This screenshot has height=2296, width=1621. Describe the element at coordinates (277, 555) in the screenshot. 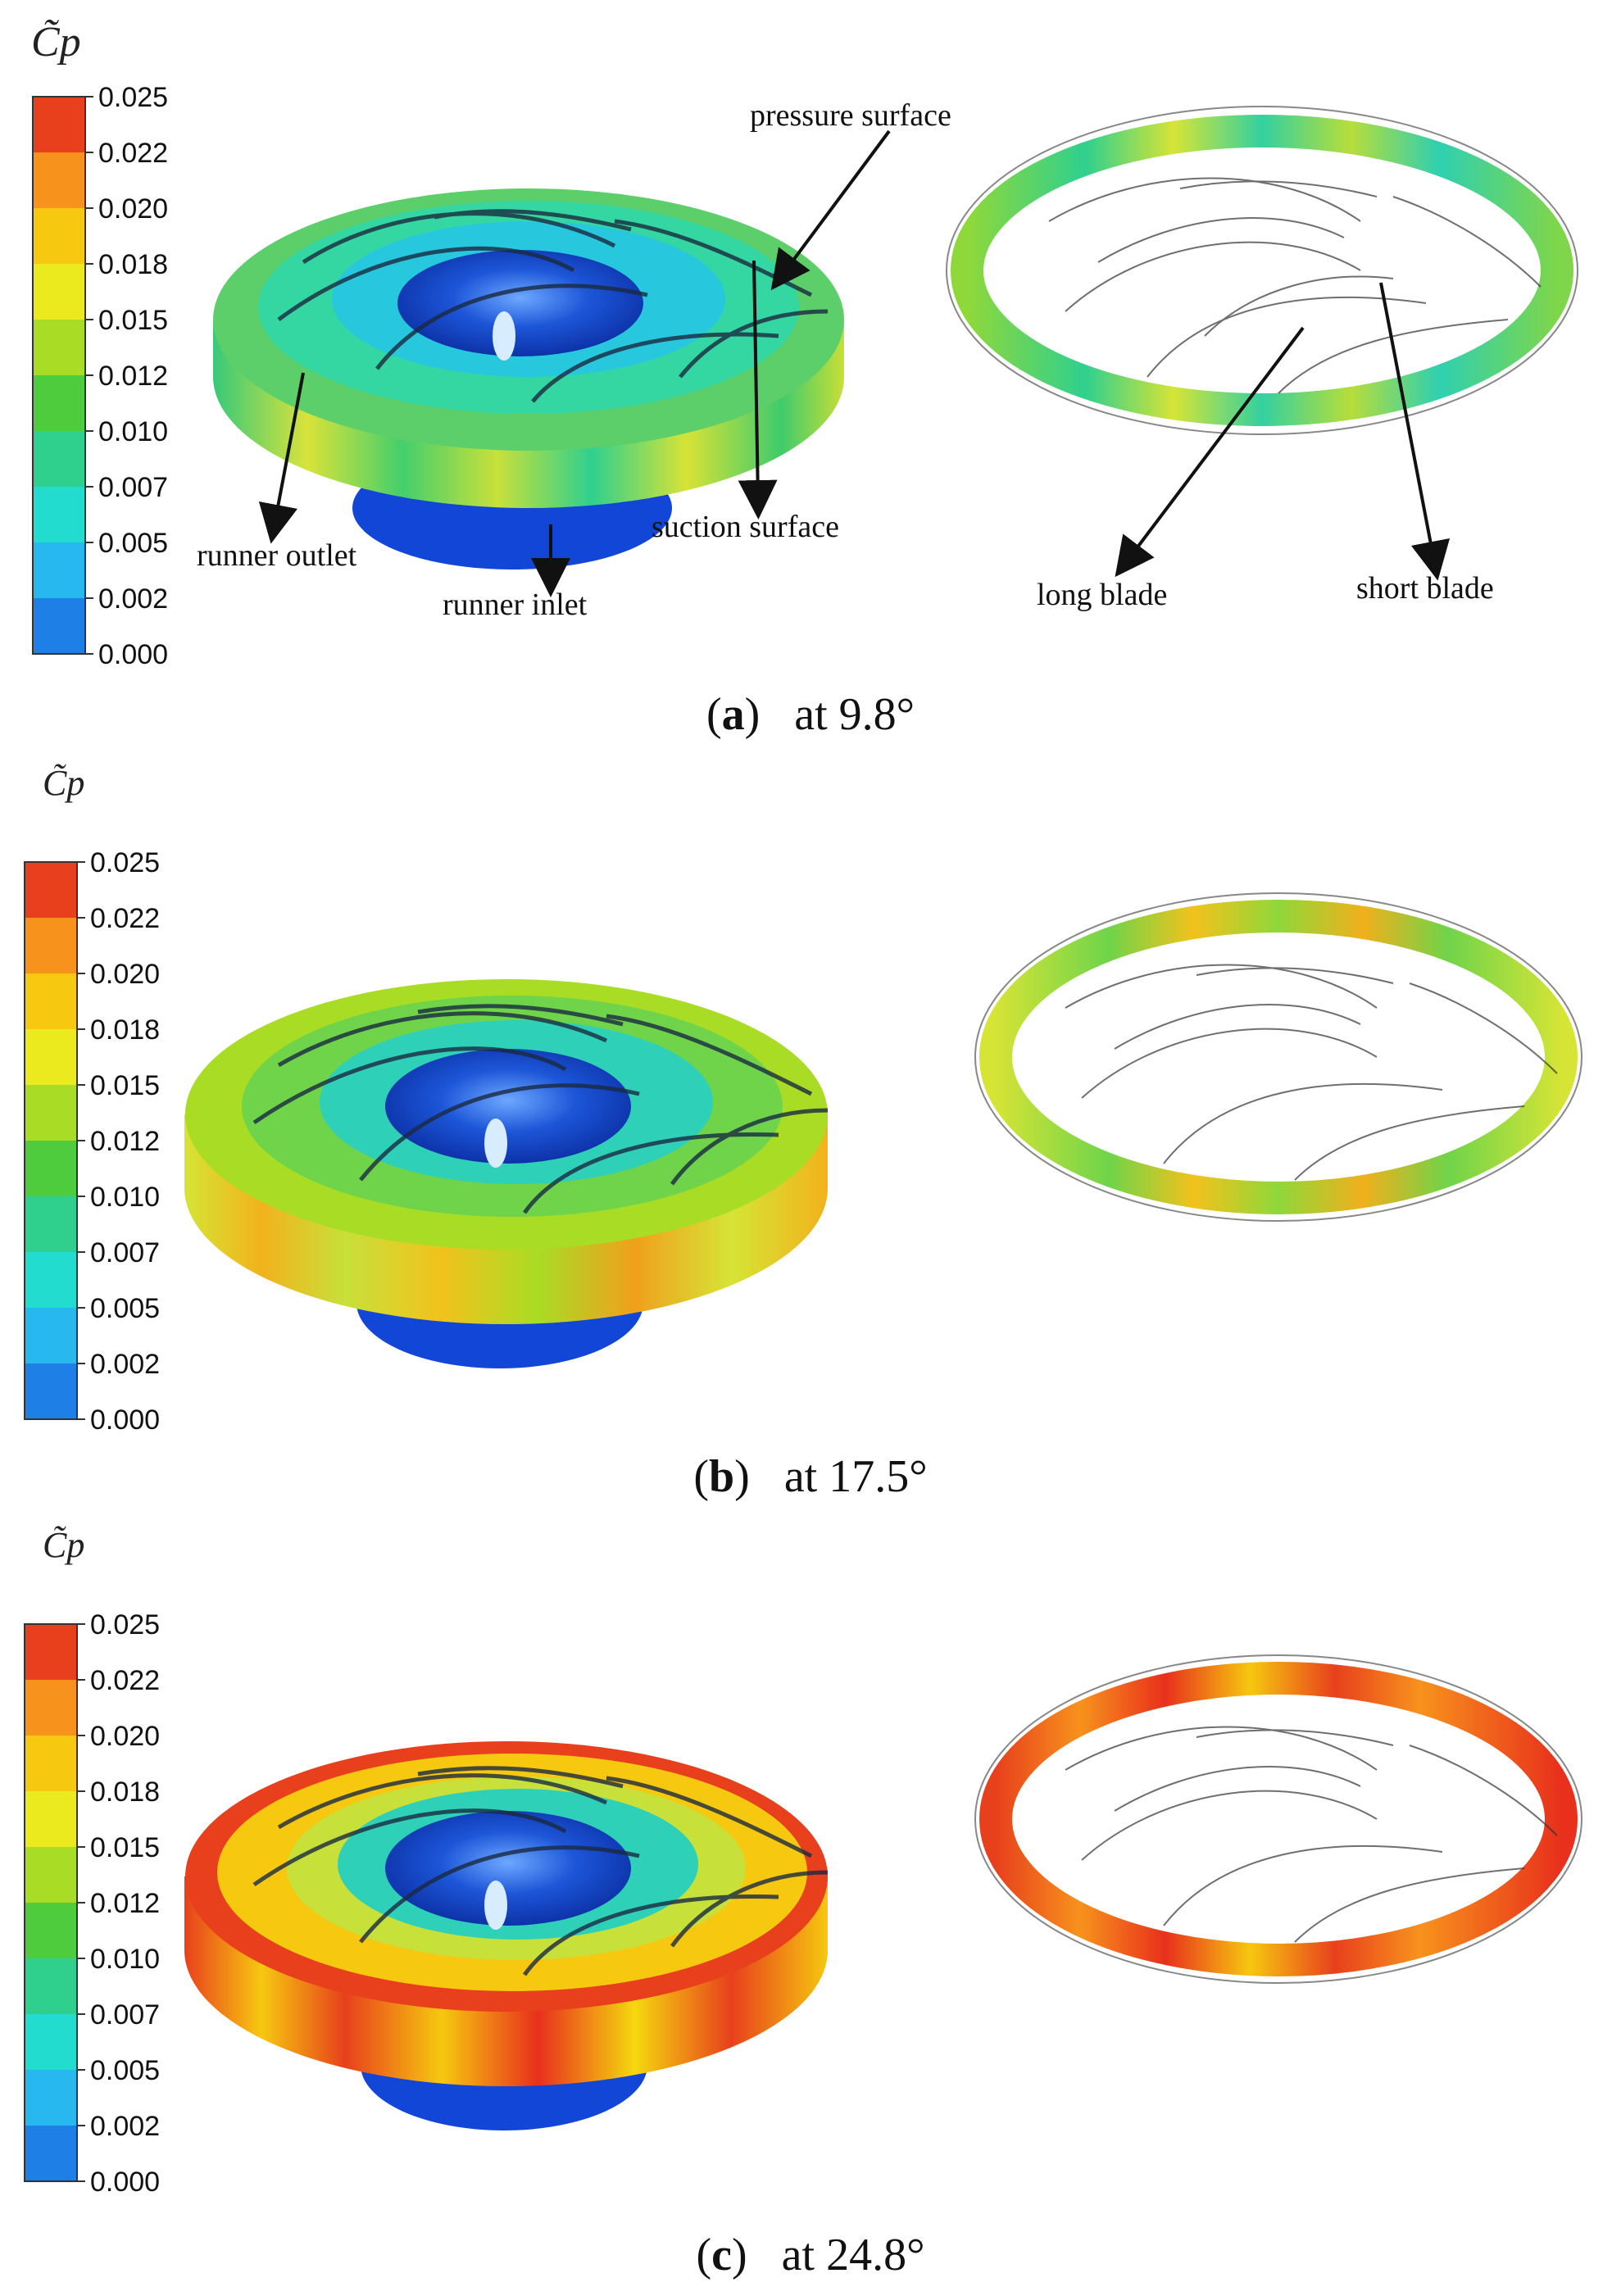

I see `label-runner-outlet: runner outlet` at that location.